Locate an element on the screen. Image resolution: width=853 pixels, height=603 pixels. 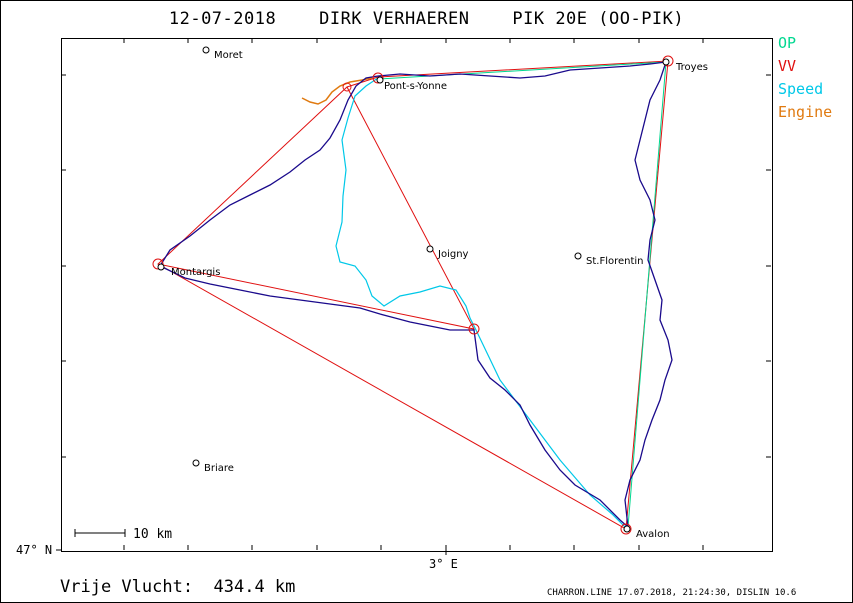
legend-op: OP is located at coordinates (787, 43).